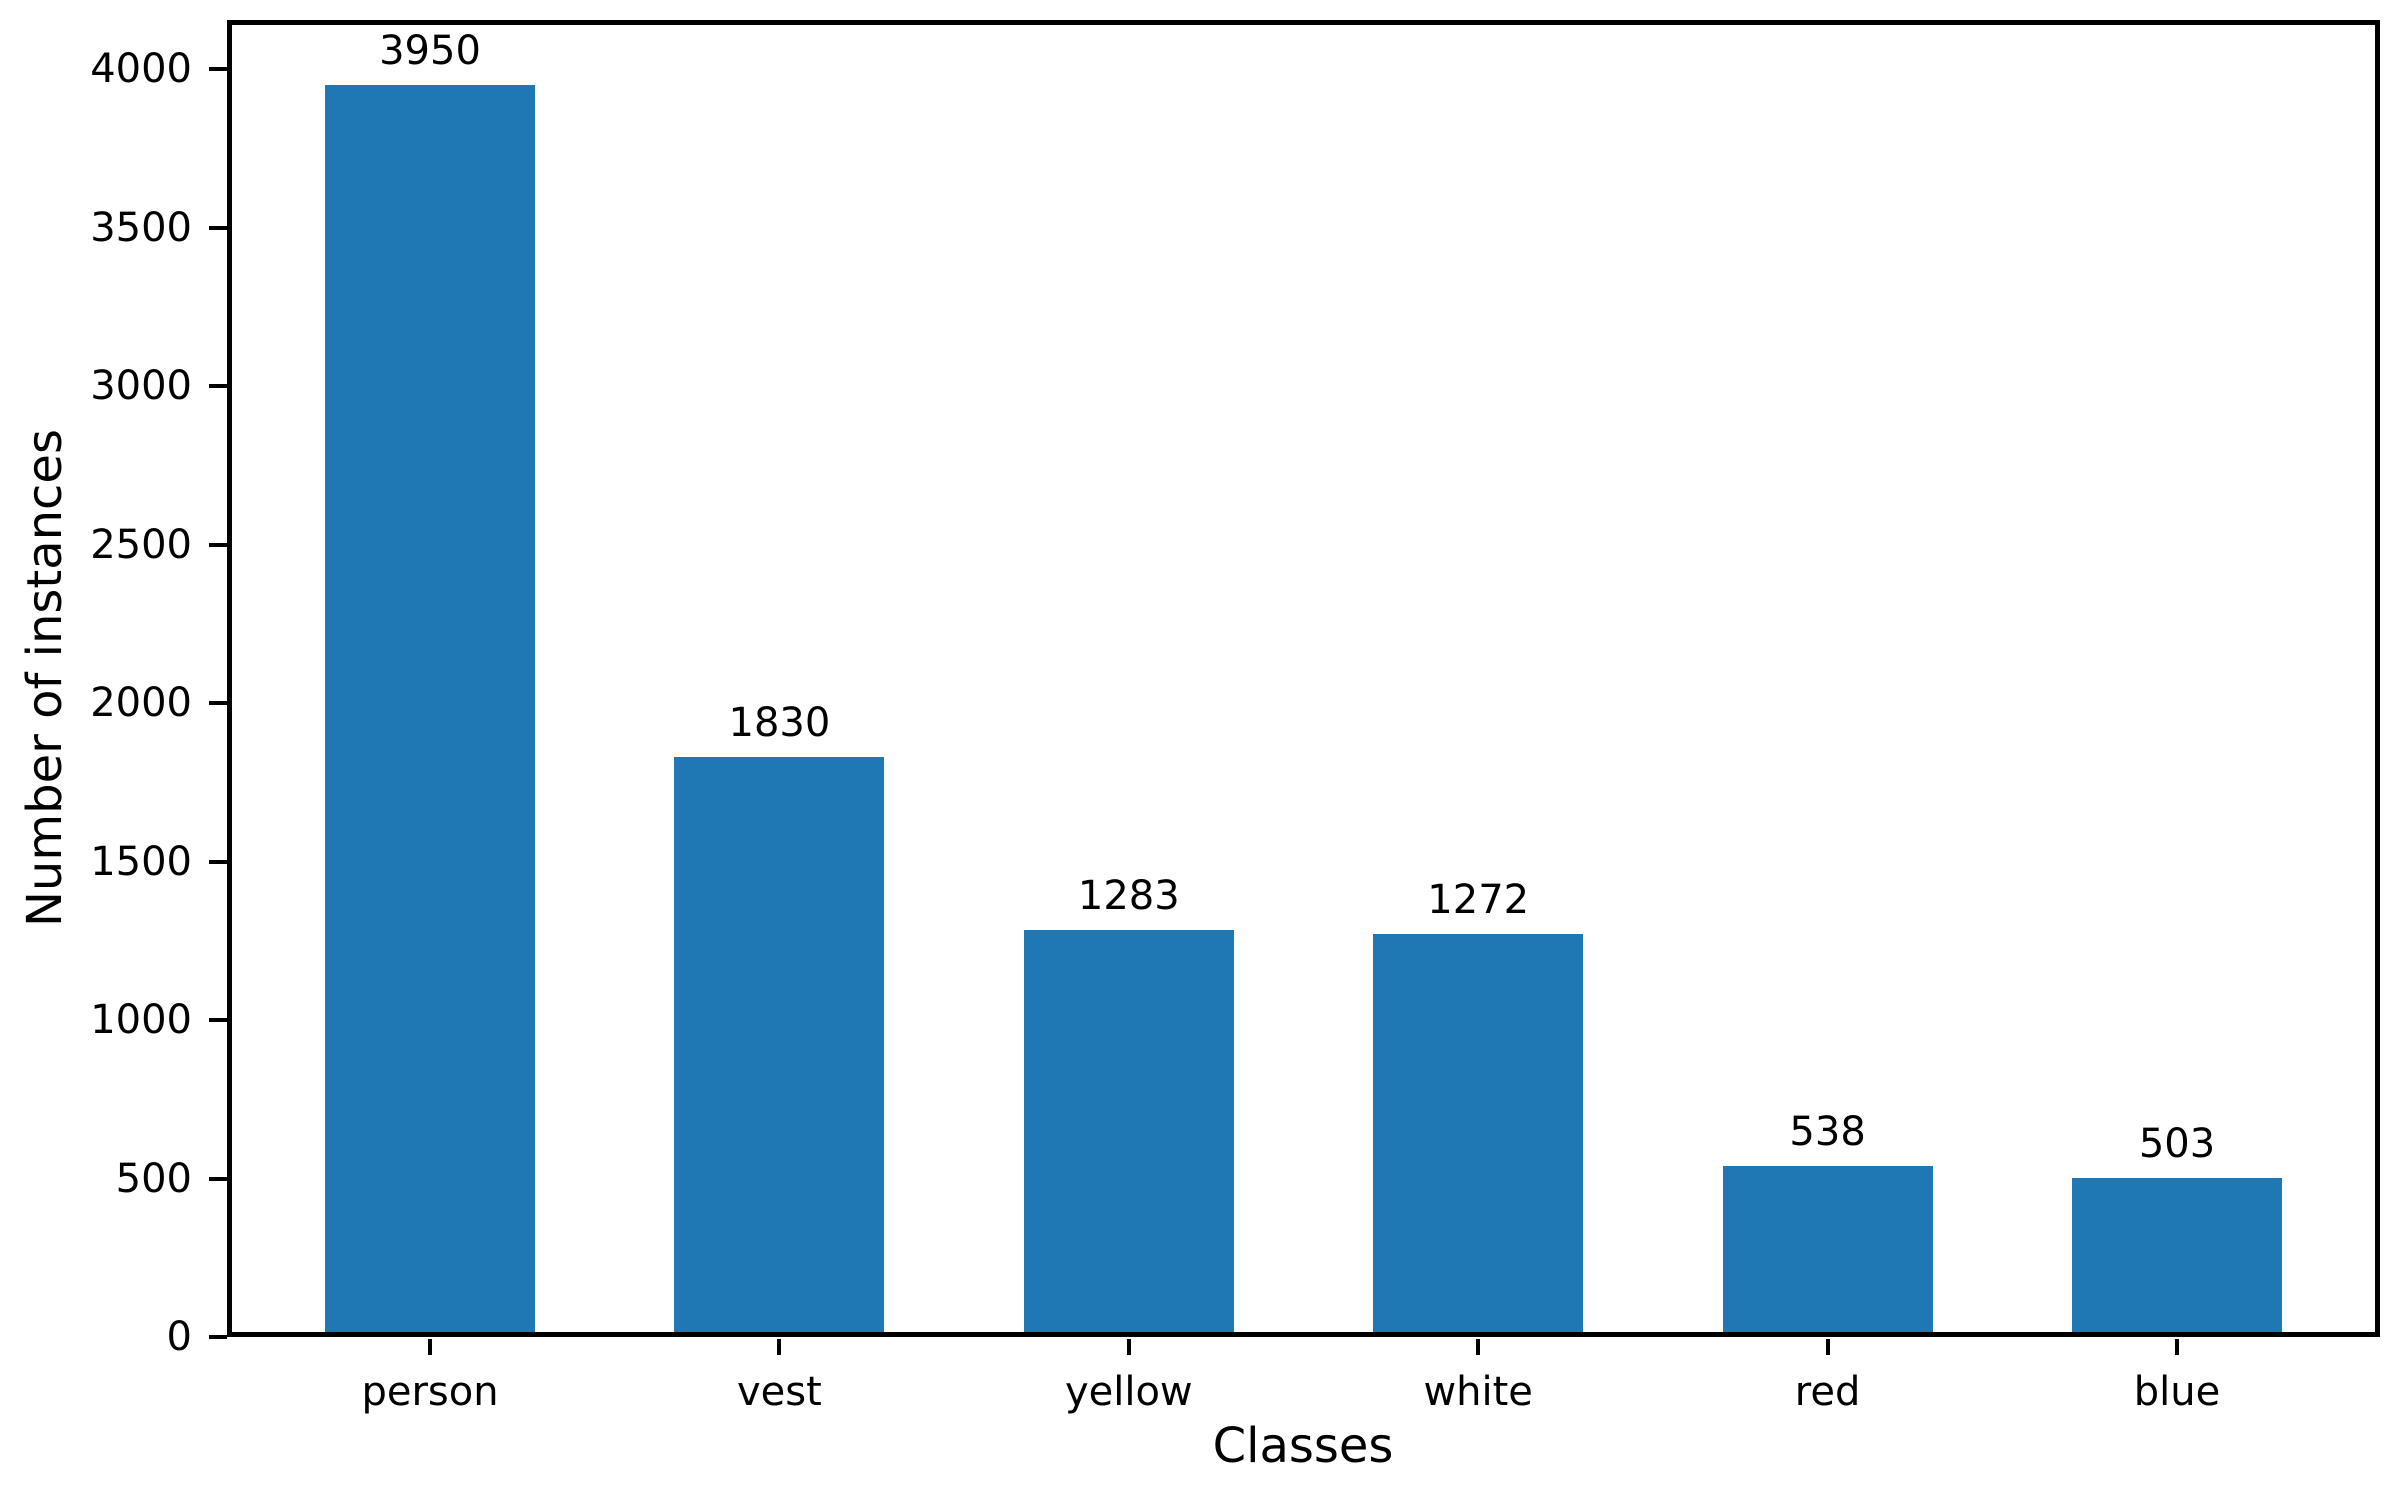  I want to click on y-axis-tick-label: 1000, so click(141, 1020).